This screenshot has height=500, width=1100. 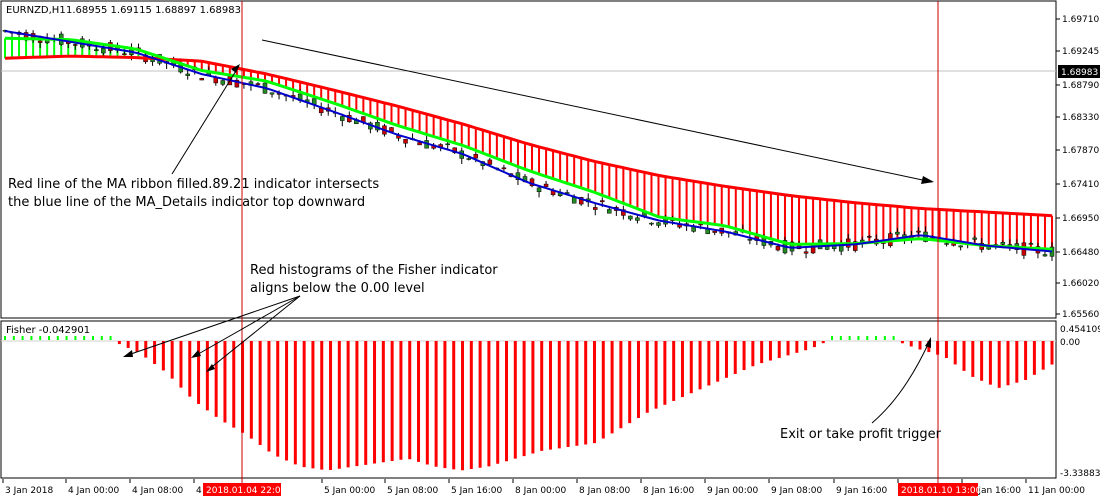 What do you see at coordinates (941, 491) in the screenshot?
I see `time-marker-right: 2018.01.10 13:00` at bounding box center [941, 491].